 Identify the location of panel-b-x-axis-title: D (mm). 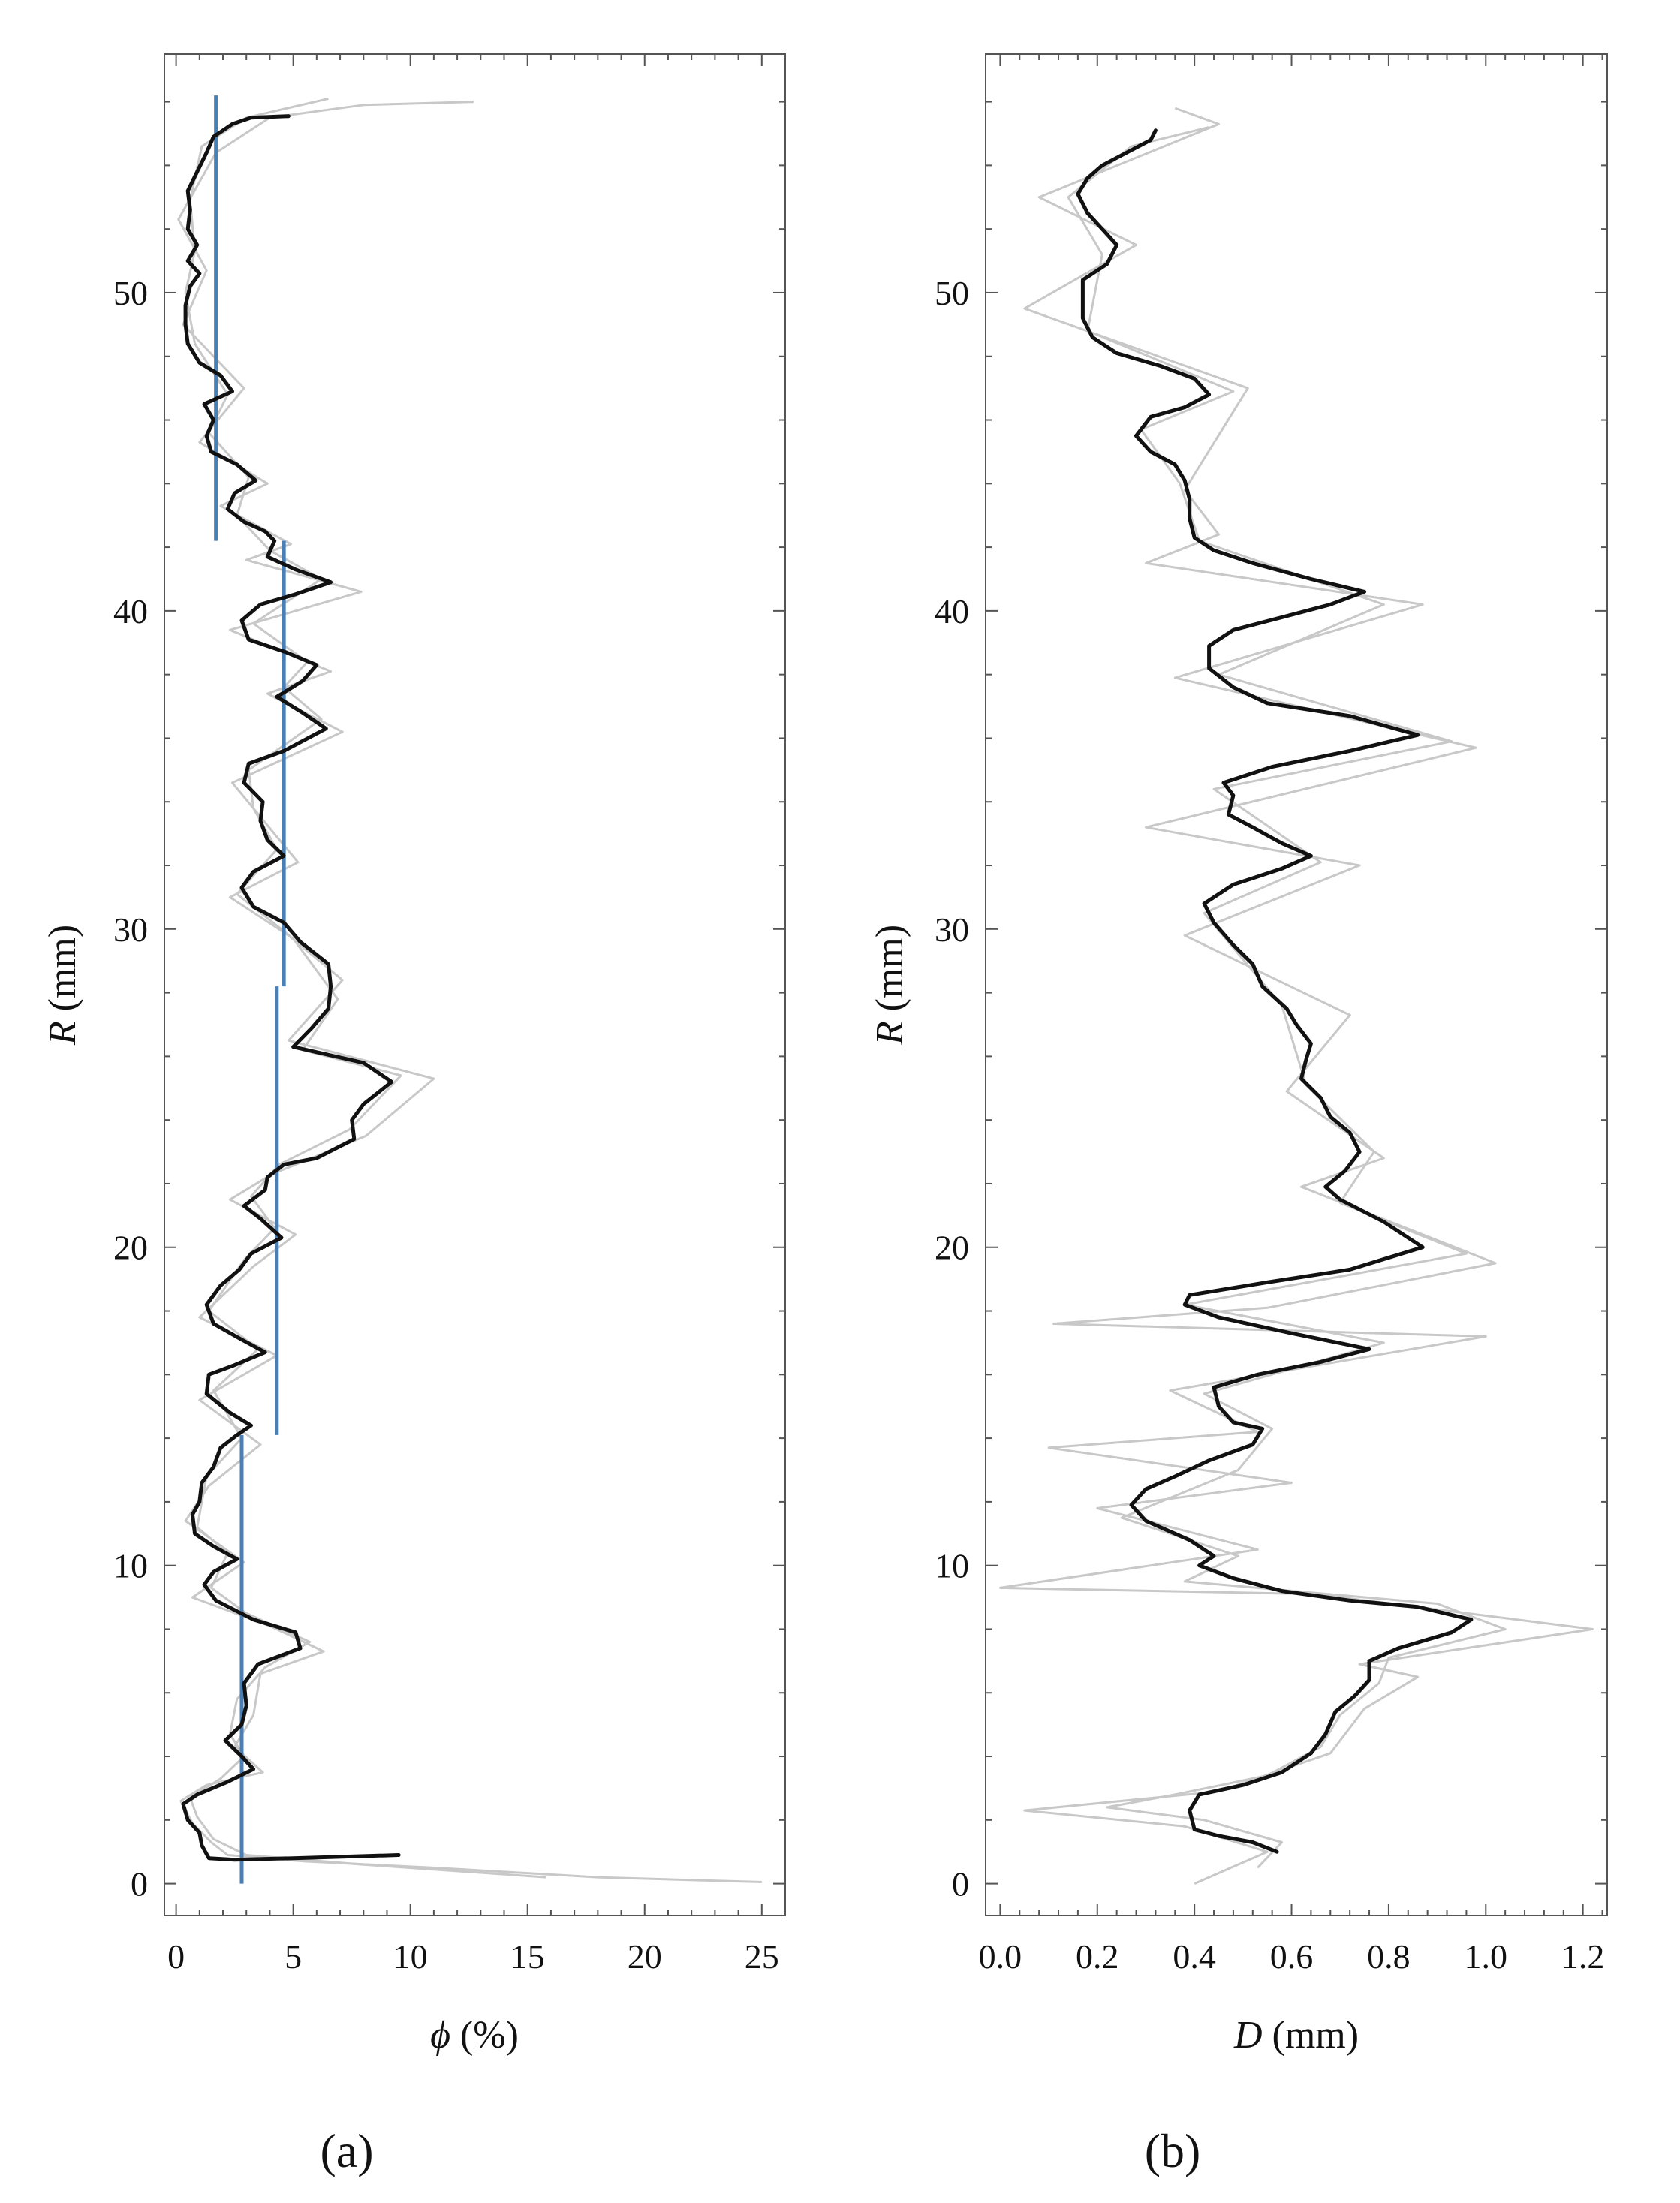
(1296, 2035).